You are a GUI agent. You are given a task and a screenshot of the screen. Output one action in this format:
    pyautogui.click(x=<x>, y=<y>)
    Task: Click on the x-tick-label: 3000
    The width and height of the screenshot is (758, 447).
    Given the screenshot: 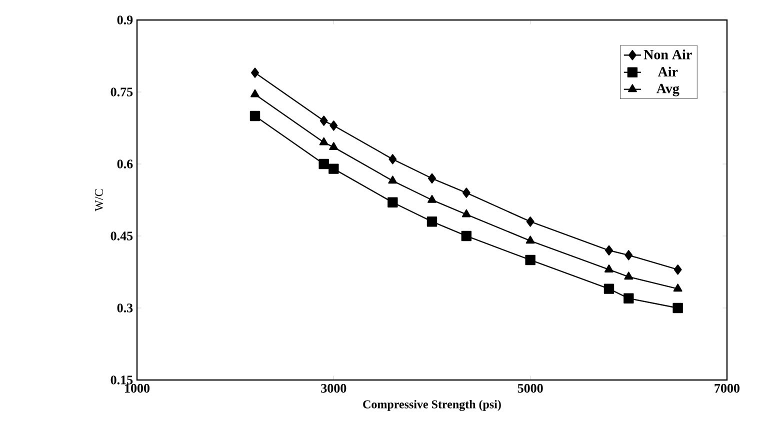 What is the action you would take?
    pyautogui.click(x=333, y=388)
    